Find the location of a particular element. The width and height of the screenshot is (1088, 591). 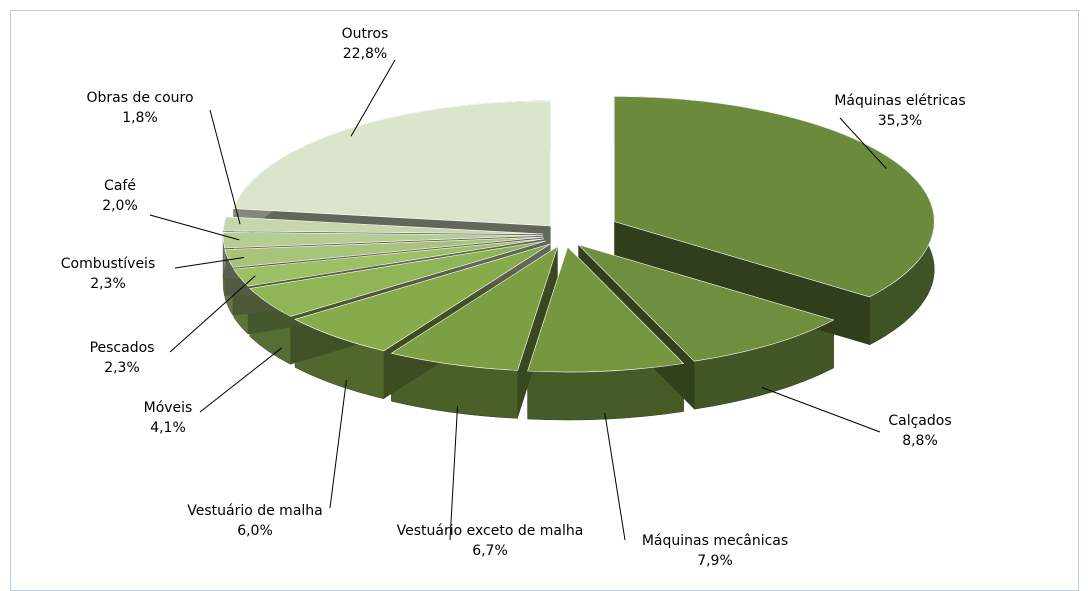

slice-label: Máquinas elétricas is located at coordinates (899, 101).